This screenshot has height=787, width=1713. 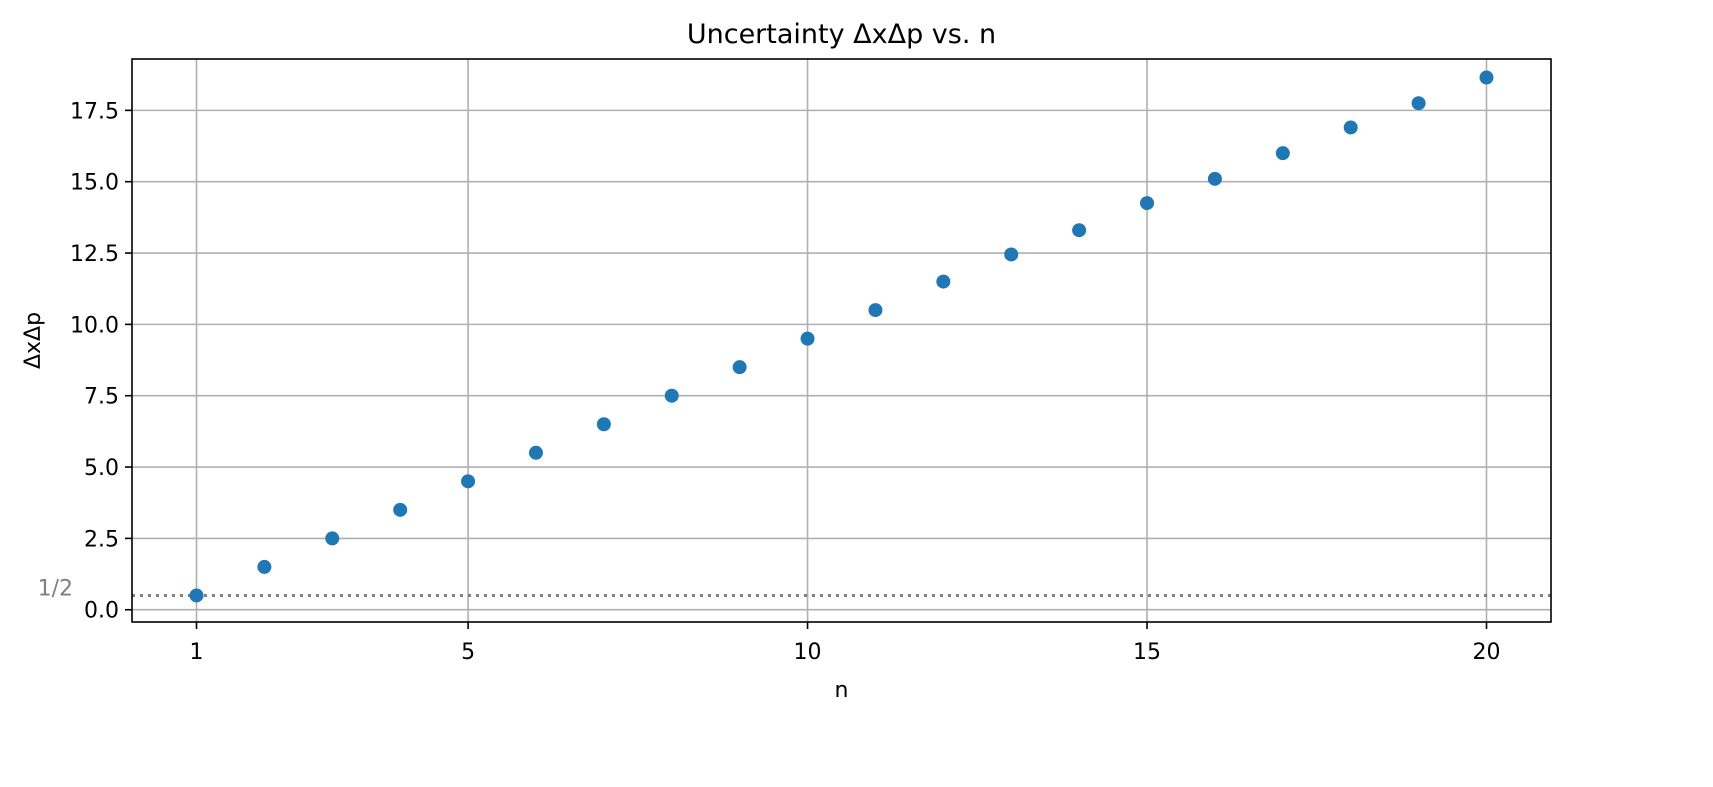 I want to click on y-tick-label: 12.5, so click(x=94, y=254).